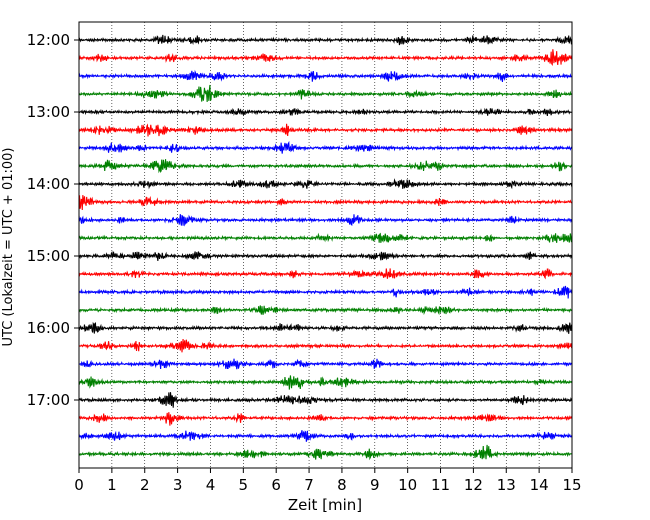  What do you see at coordinates (407, 485) in the screenshot?
I see `x-tick-label: 10` at bounding box center [407, 485].